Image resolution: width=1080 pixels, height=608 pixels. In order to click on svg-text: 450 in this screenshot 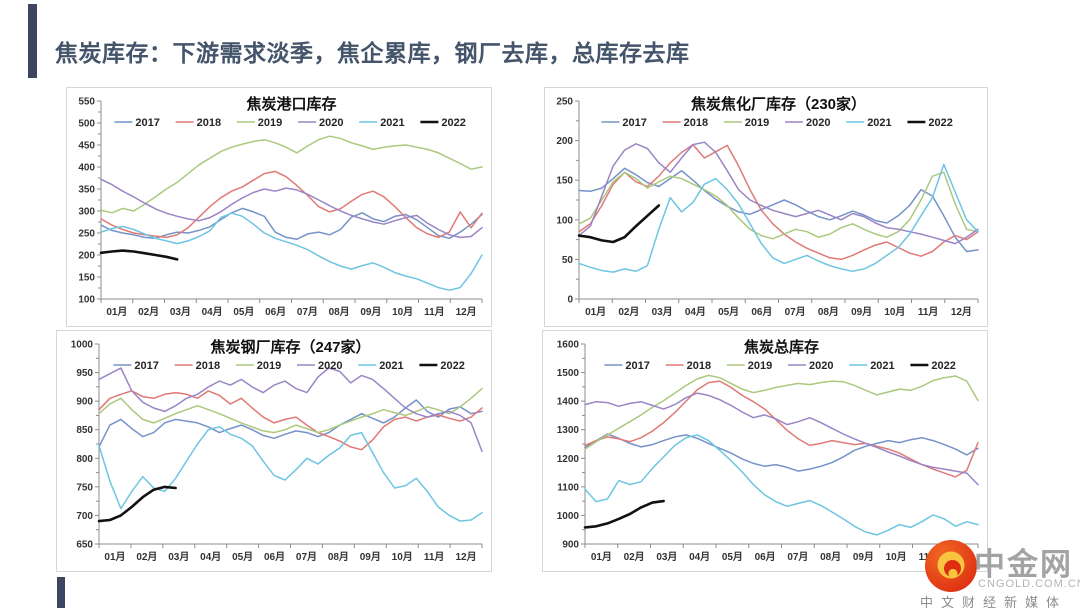, I will do `click(86, 146)`.